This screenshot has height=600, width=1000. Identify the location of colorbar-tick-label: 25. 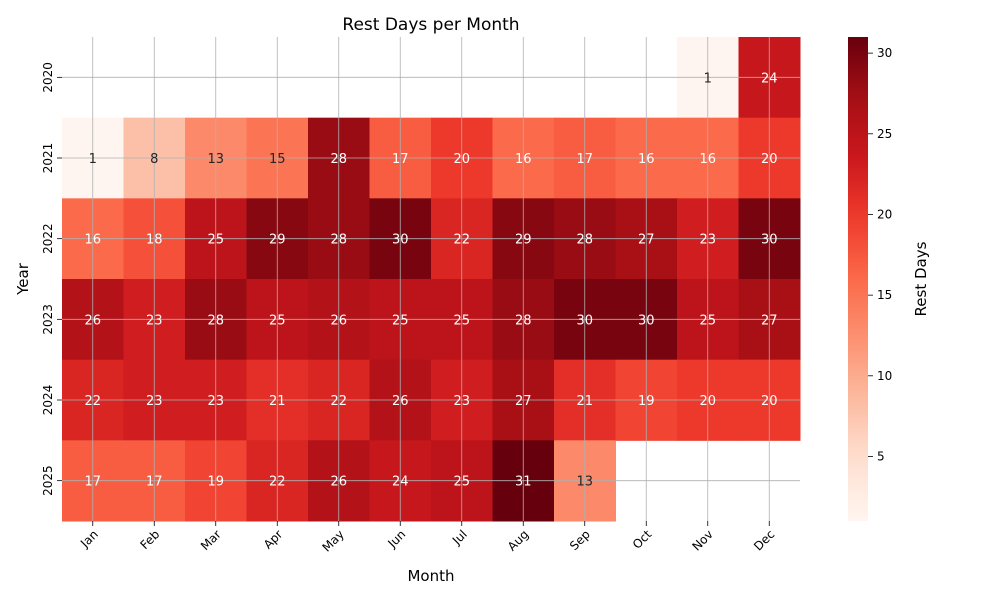
(884, 134).